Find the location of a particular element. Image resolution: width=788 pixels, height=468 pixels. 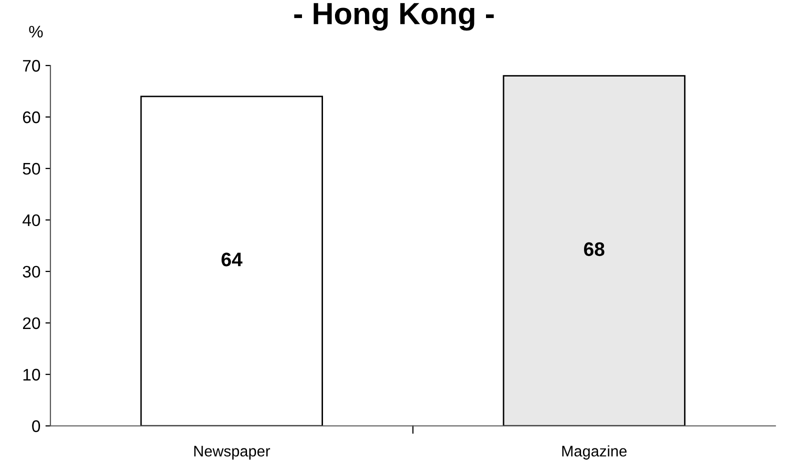

y-tick-label: 0 is located at coordinates (36, 426).